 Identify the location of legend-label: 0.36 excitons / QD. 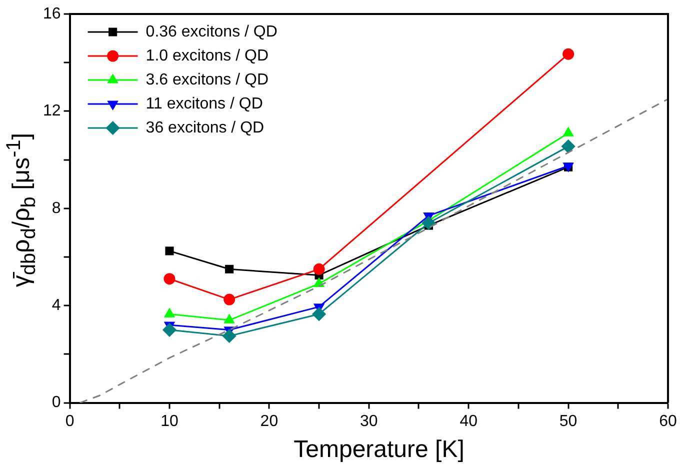
(212, 31).